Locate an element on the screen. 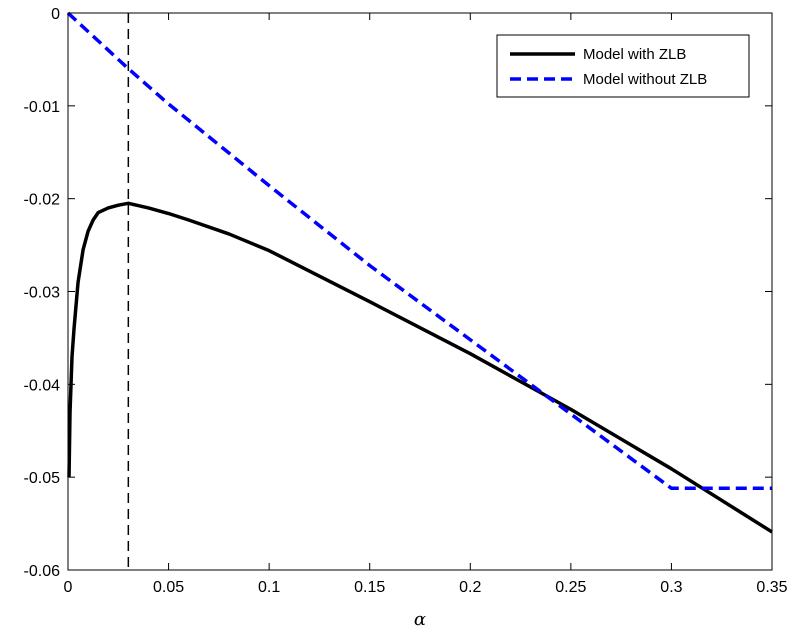  y-tick-label: 0 is located at coordinates (55, 14).